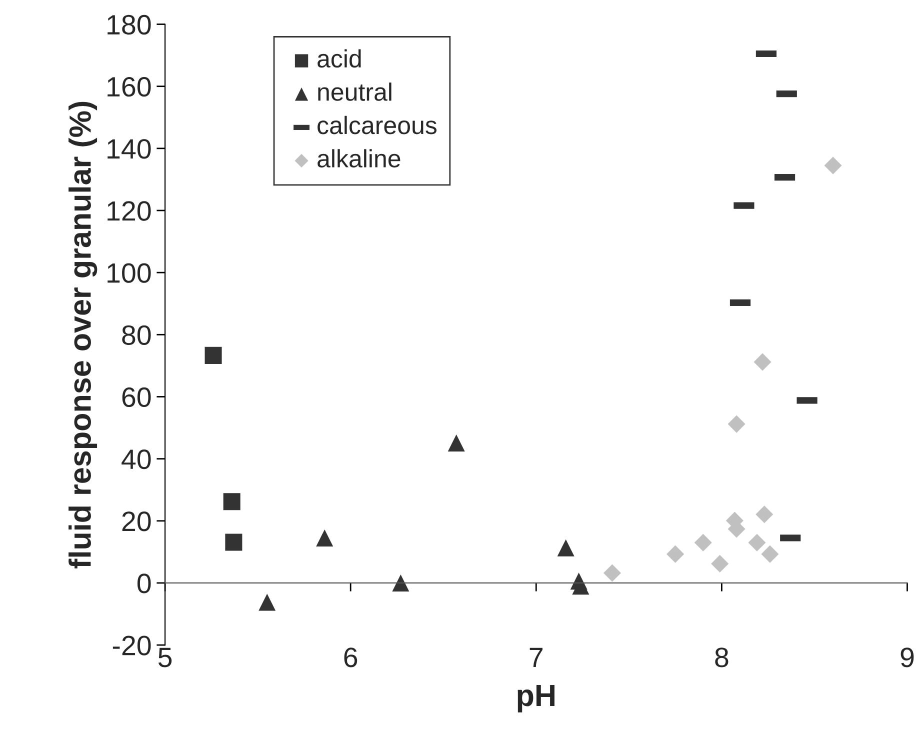  Describe the element at coordinates (129, 149) in the screenshot. I see `y-tick-label: 140` at that location.